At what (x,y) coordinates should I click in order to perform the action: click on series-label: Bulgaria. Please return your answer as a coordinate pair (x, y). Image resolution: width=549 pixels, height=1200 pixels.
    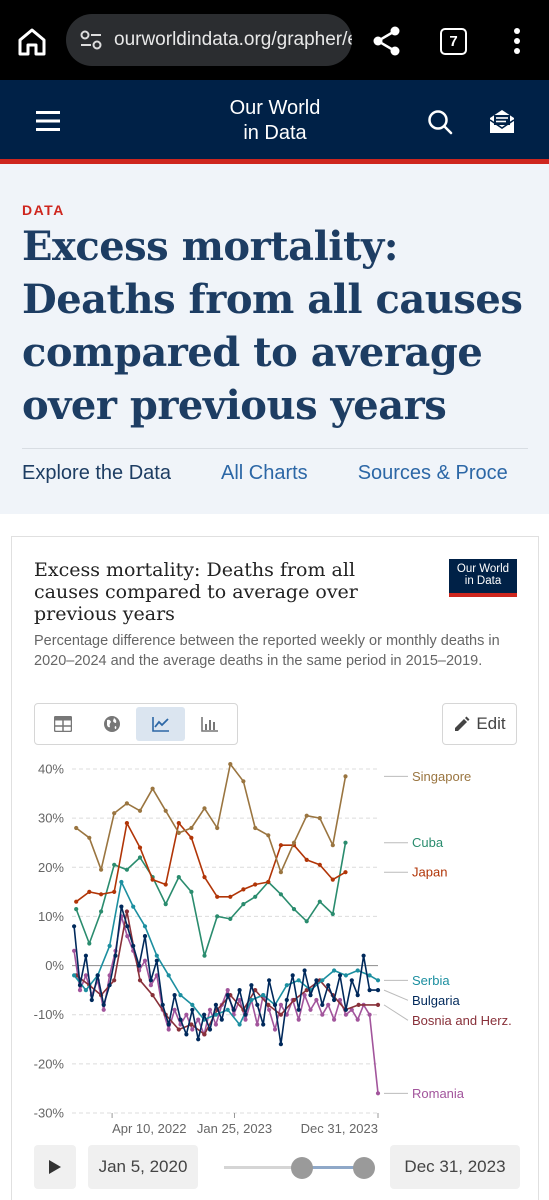
    Looking at the image, I should click on (436, 1000).